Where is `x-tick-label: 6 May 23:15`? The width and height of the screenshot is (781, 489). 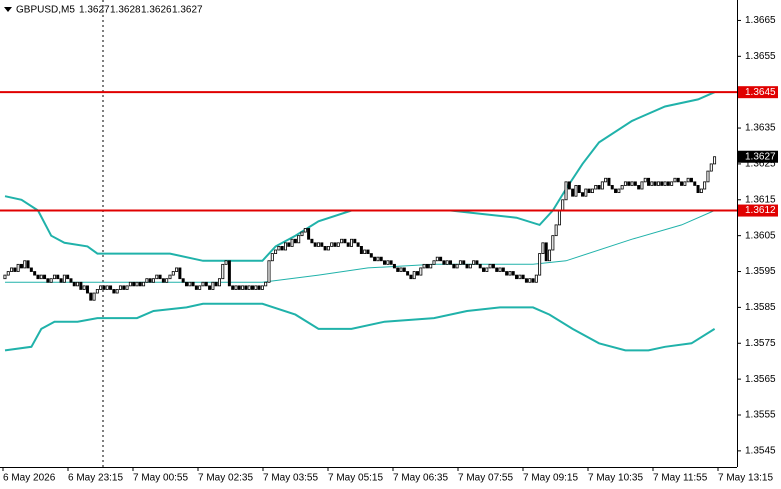 x-tick-label: 6 May 23:15 is located at coordinates (95, 478).